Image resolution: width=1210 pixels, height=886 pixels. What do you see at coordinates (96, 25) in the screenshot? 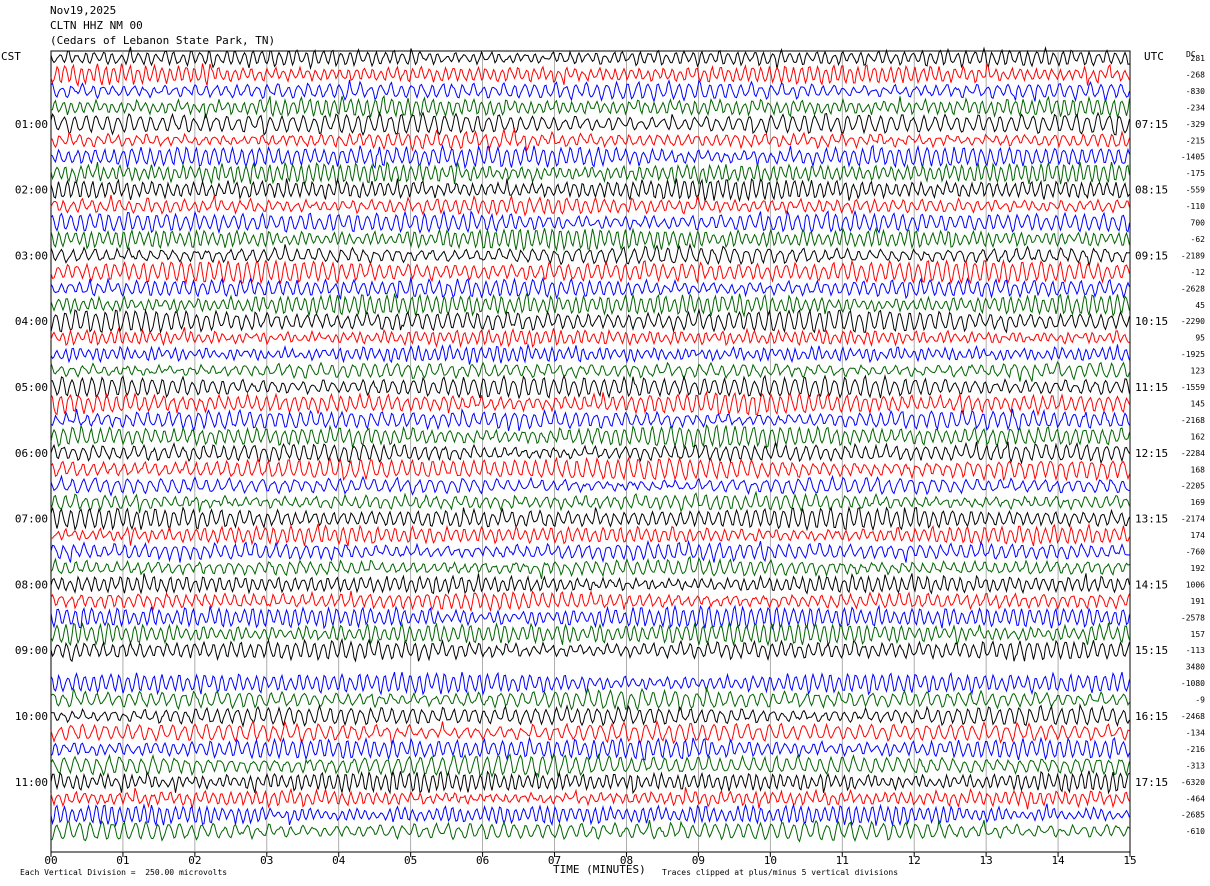
I see `station-code: CLTN HHZ NM 00` at bounding box center [96, 25].